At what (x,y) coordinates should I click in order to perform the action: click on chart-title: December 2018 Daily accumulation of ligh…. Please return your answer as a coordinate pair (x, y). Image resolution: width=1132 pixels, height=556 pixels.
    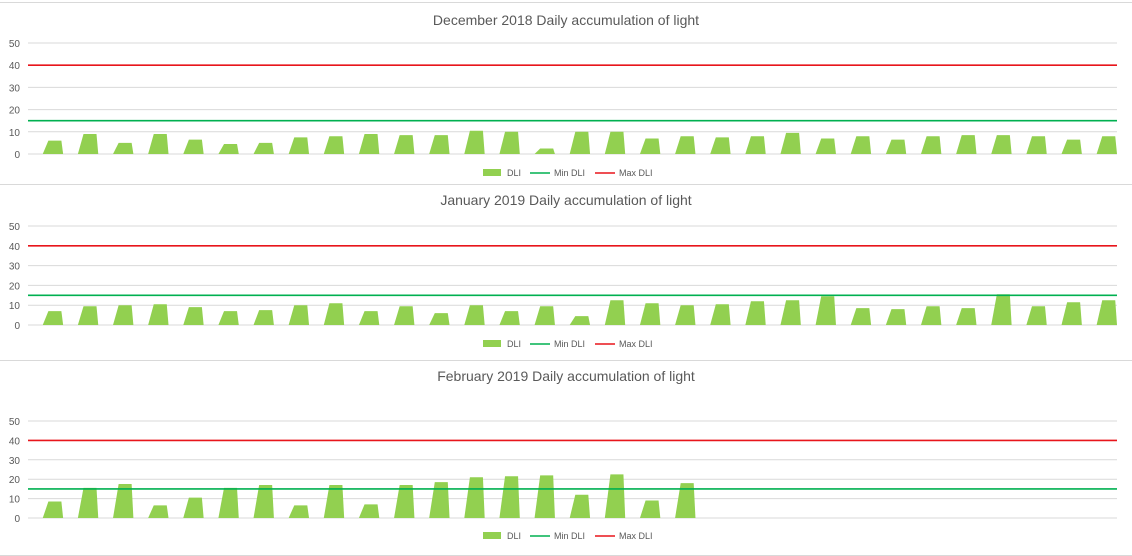
    Looking at the image, I should click on (566, 20).